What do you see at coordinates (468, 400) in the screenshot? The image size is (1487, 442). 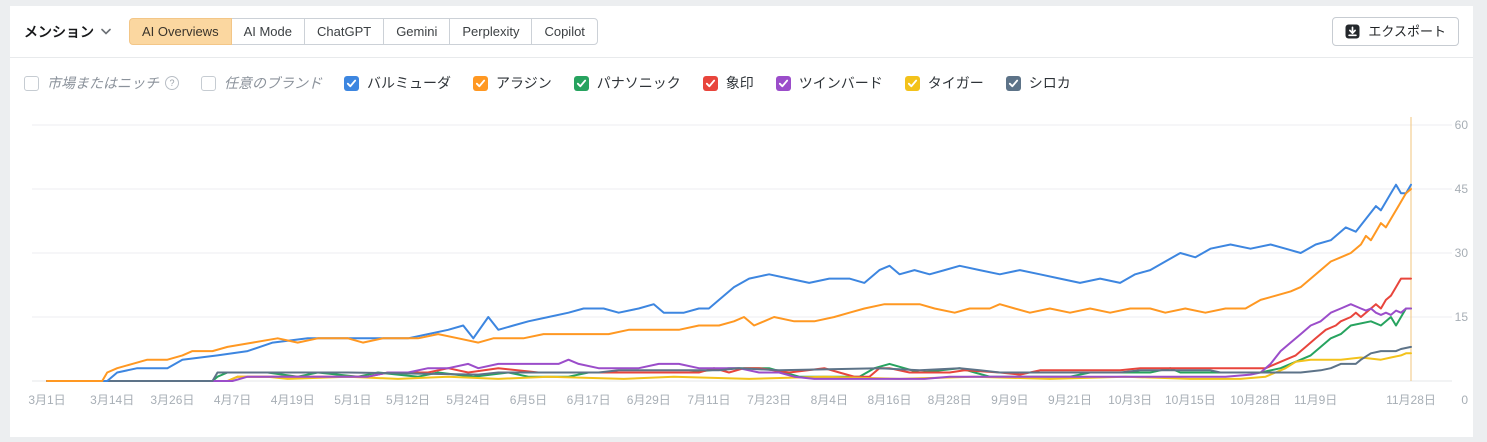 I see `x-axis-label: 5月24日` at bounding box center [468, 400].